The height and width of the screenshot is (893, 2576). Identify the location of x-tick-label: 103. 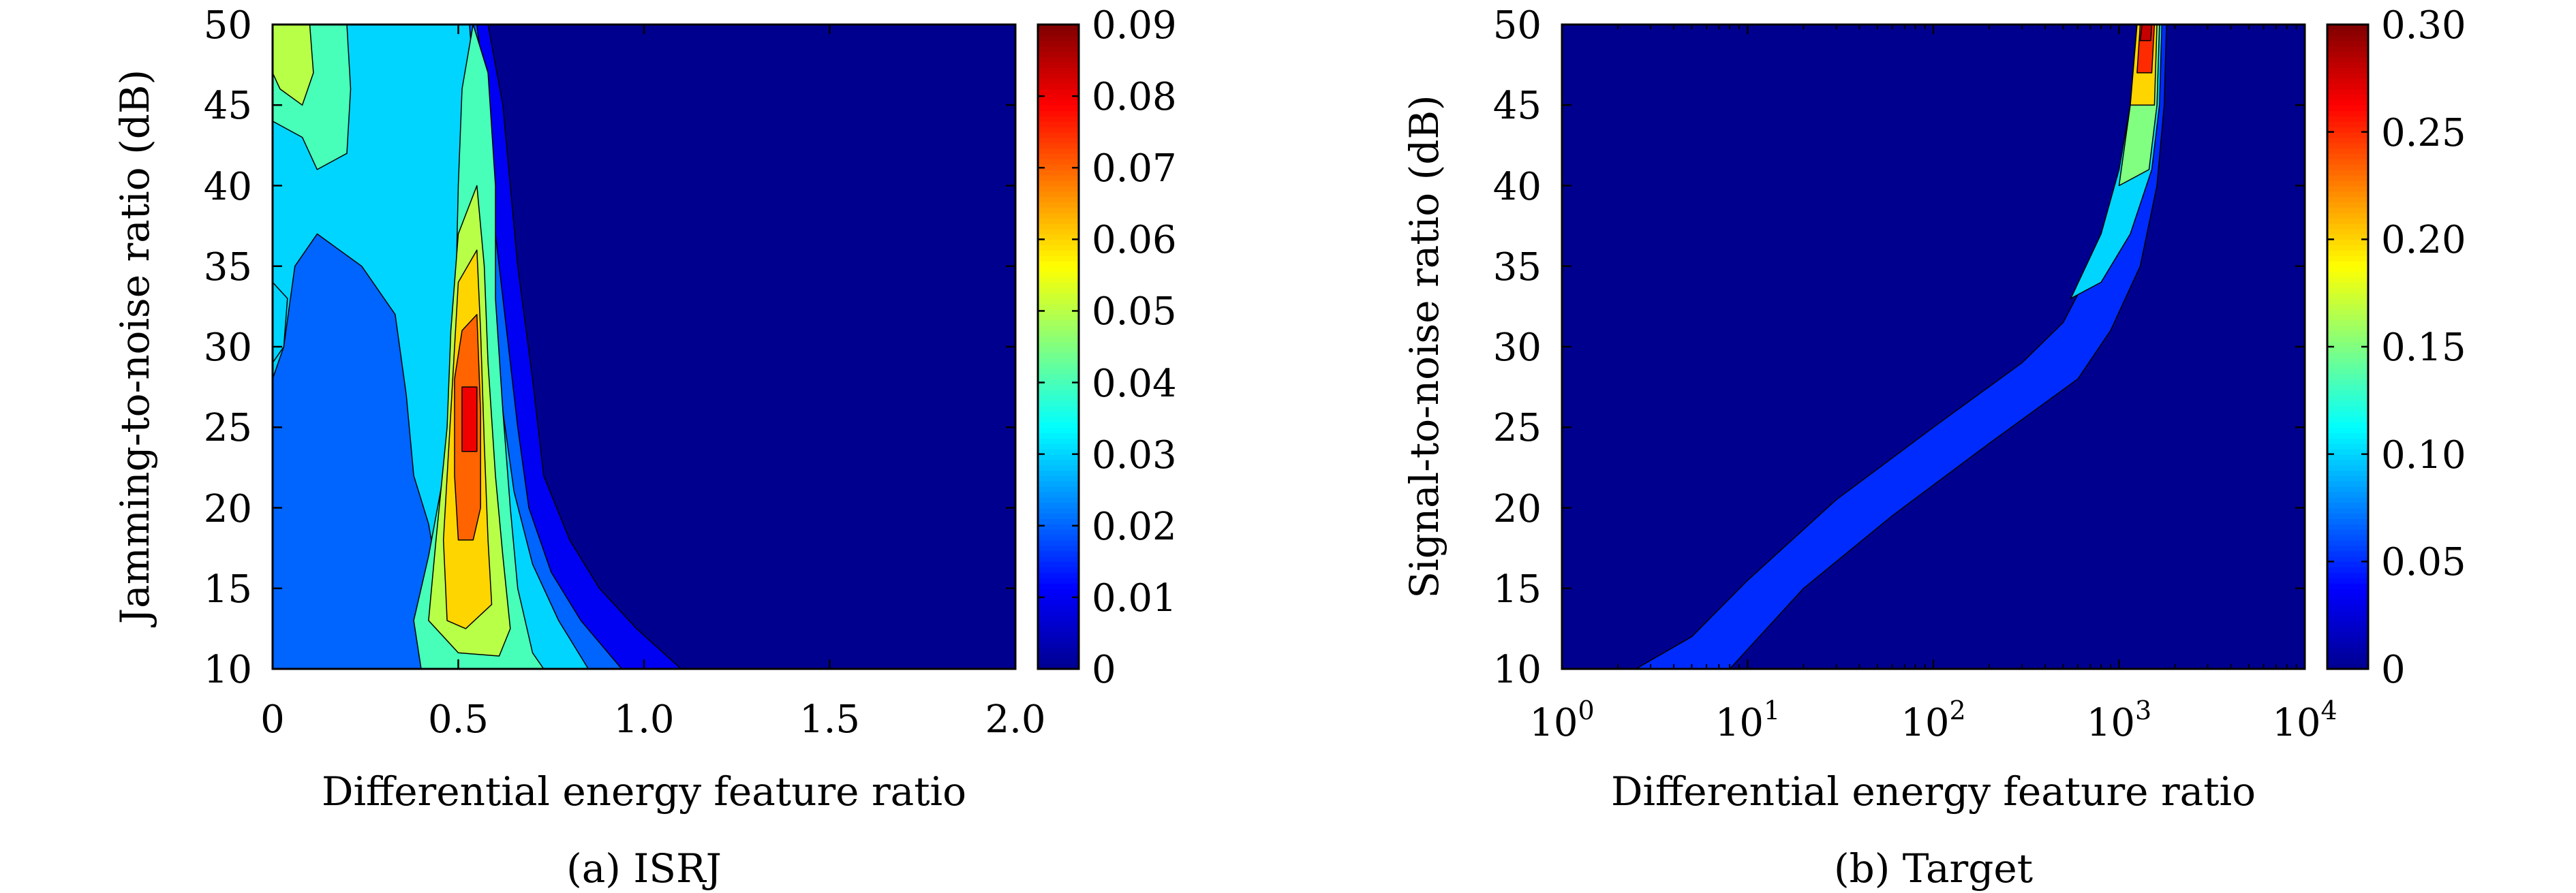
(2119, 720).